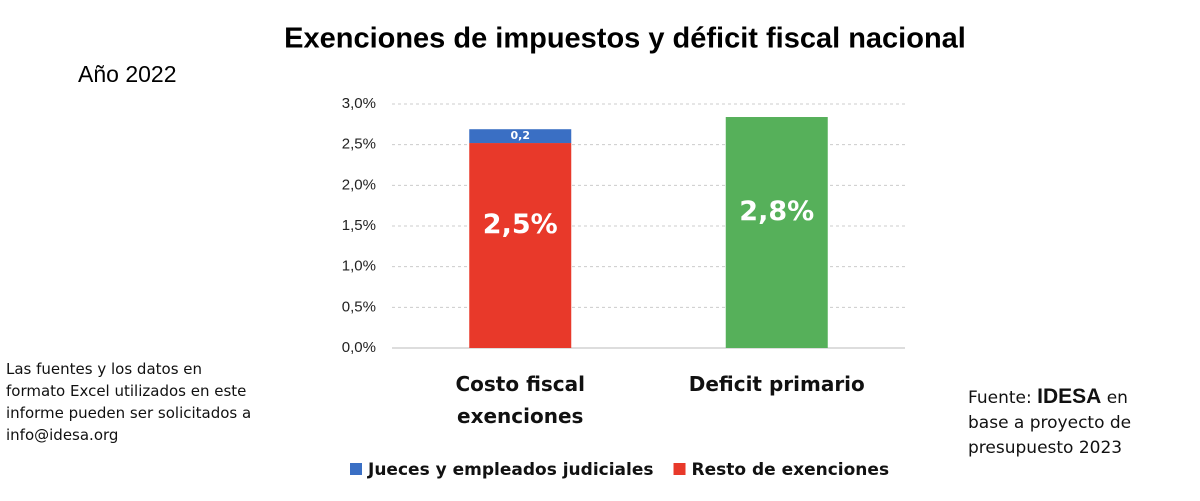  Describe the element at coordinates (520, 224) in the screenshot. I see `value-label: 2,5%` at that location.